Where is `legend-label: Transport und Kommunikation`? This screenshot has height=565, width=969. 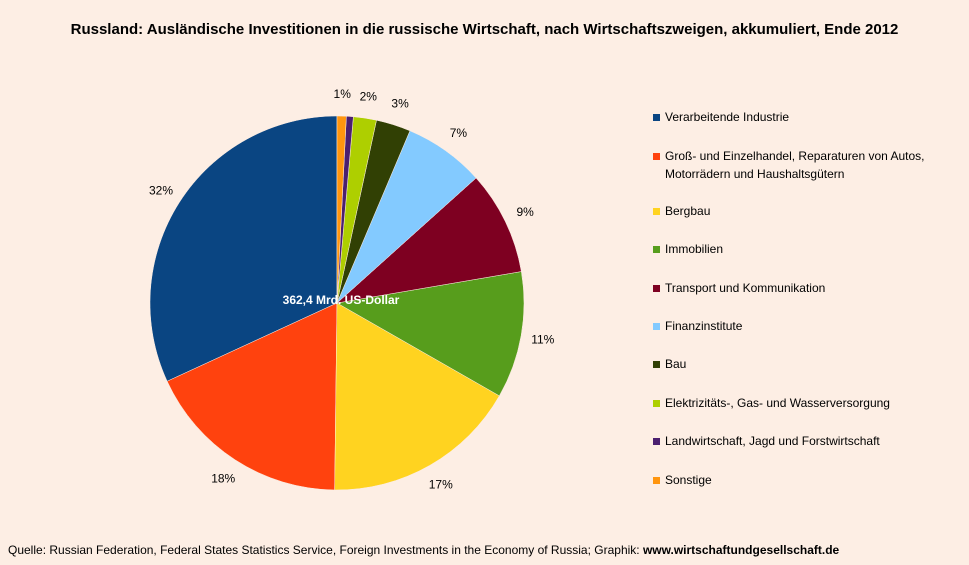 legend-label: Transport und Kommunikation is located at coordinates (745, 288).